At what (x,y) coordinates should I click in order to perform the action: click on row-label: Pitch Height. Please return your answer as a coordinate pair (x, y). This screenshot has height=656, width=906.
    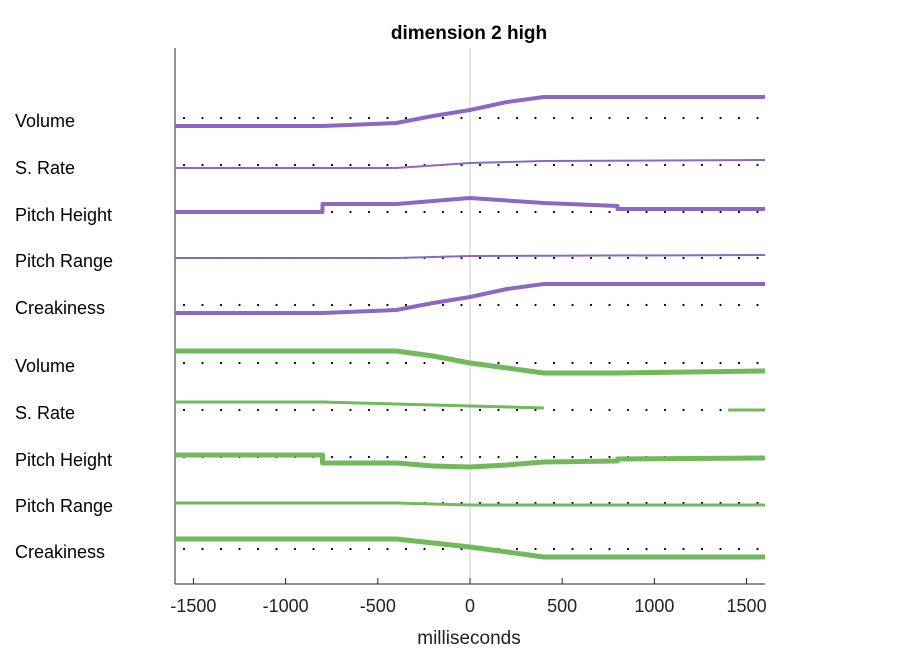
    Looking at the image, I should click on (63, 460).